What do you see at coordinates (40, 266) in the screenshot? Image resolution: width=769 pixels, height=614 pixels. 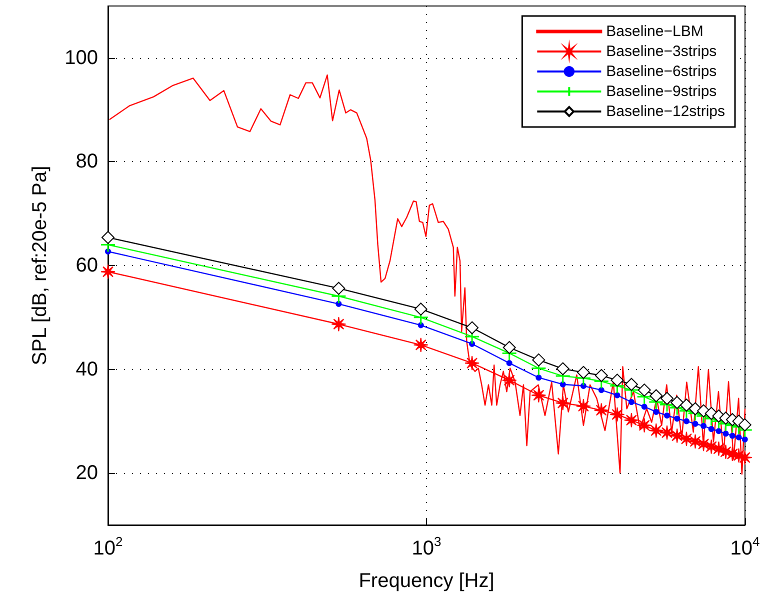 I see `y-axis-title: SPL [dB, ref:20e-5 Pa]` at bounding box center [40, 266].